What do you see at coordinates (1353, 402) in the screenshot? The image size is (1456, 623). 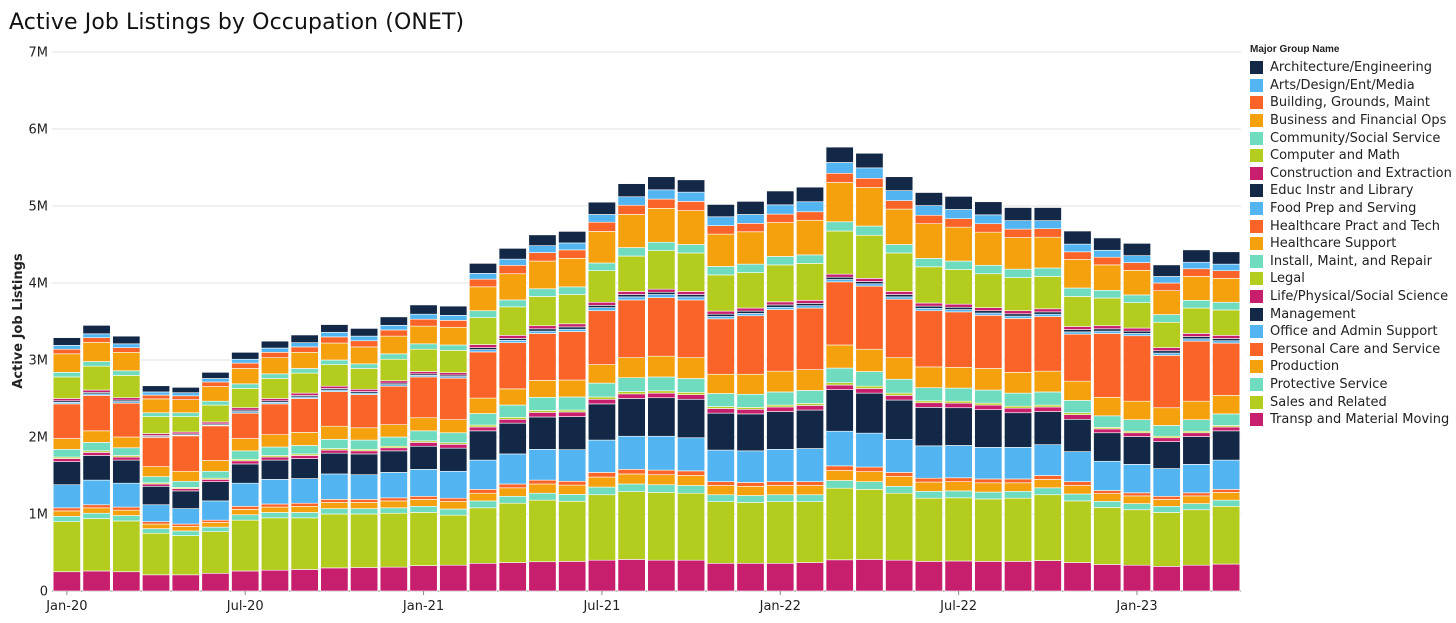 I see `legend-item: Sales and Related` at bounding box center [1353, 402].